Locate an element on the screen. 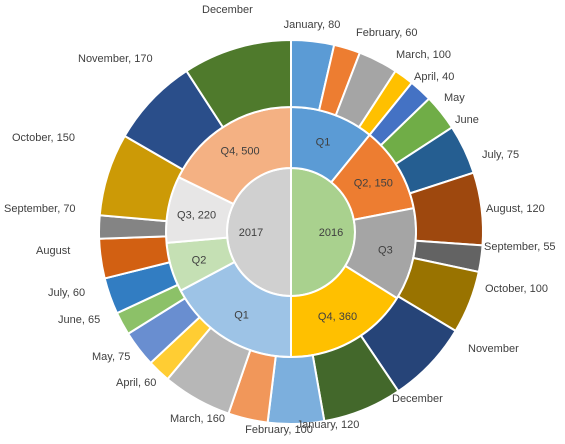 This screenshot has height=444, width=565. quarter-label-q4: Q4, 360 is located at coordinates (337, 317).